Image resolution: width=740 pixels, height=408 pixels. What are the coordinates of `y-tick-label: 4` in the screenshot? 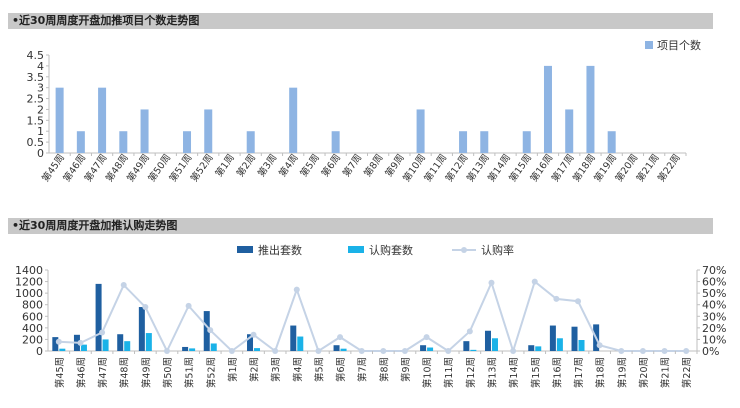 It's located at (40, 66).